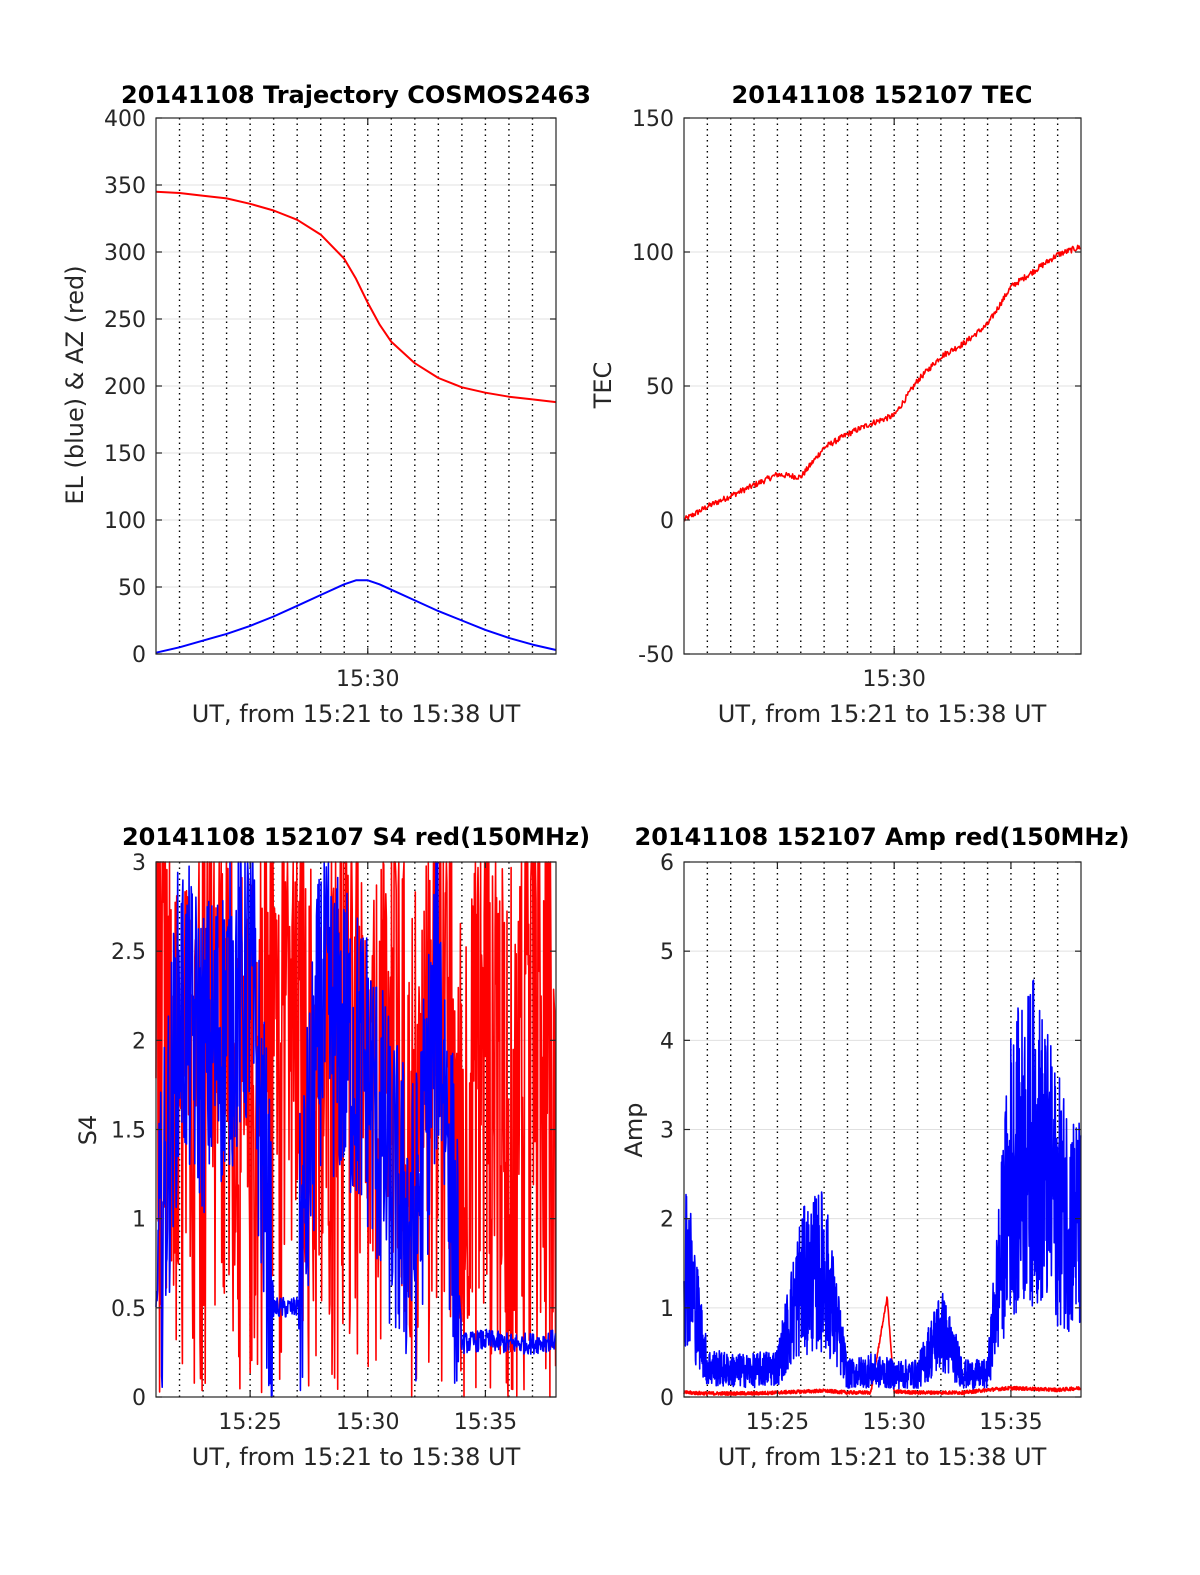 This screenshot has width=1200, height=1575. I want to click on s4-axes: 0 0.5 1 1.5 2 2.5 3 15:25 15:30 15:35, so click(334, 1143).